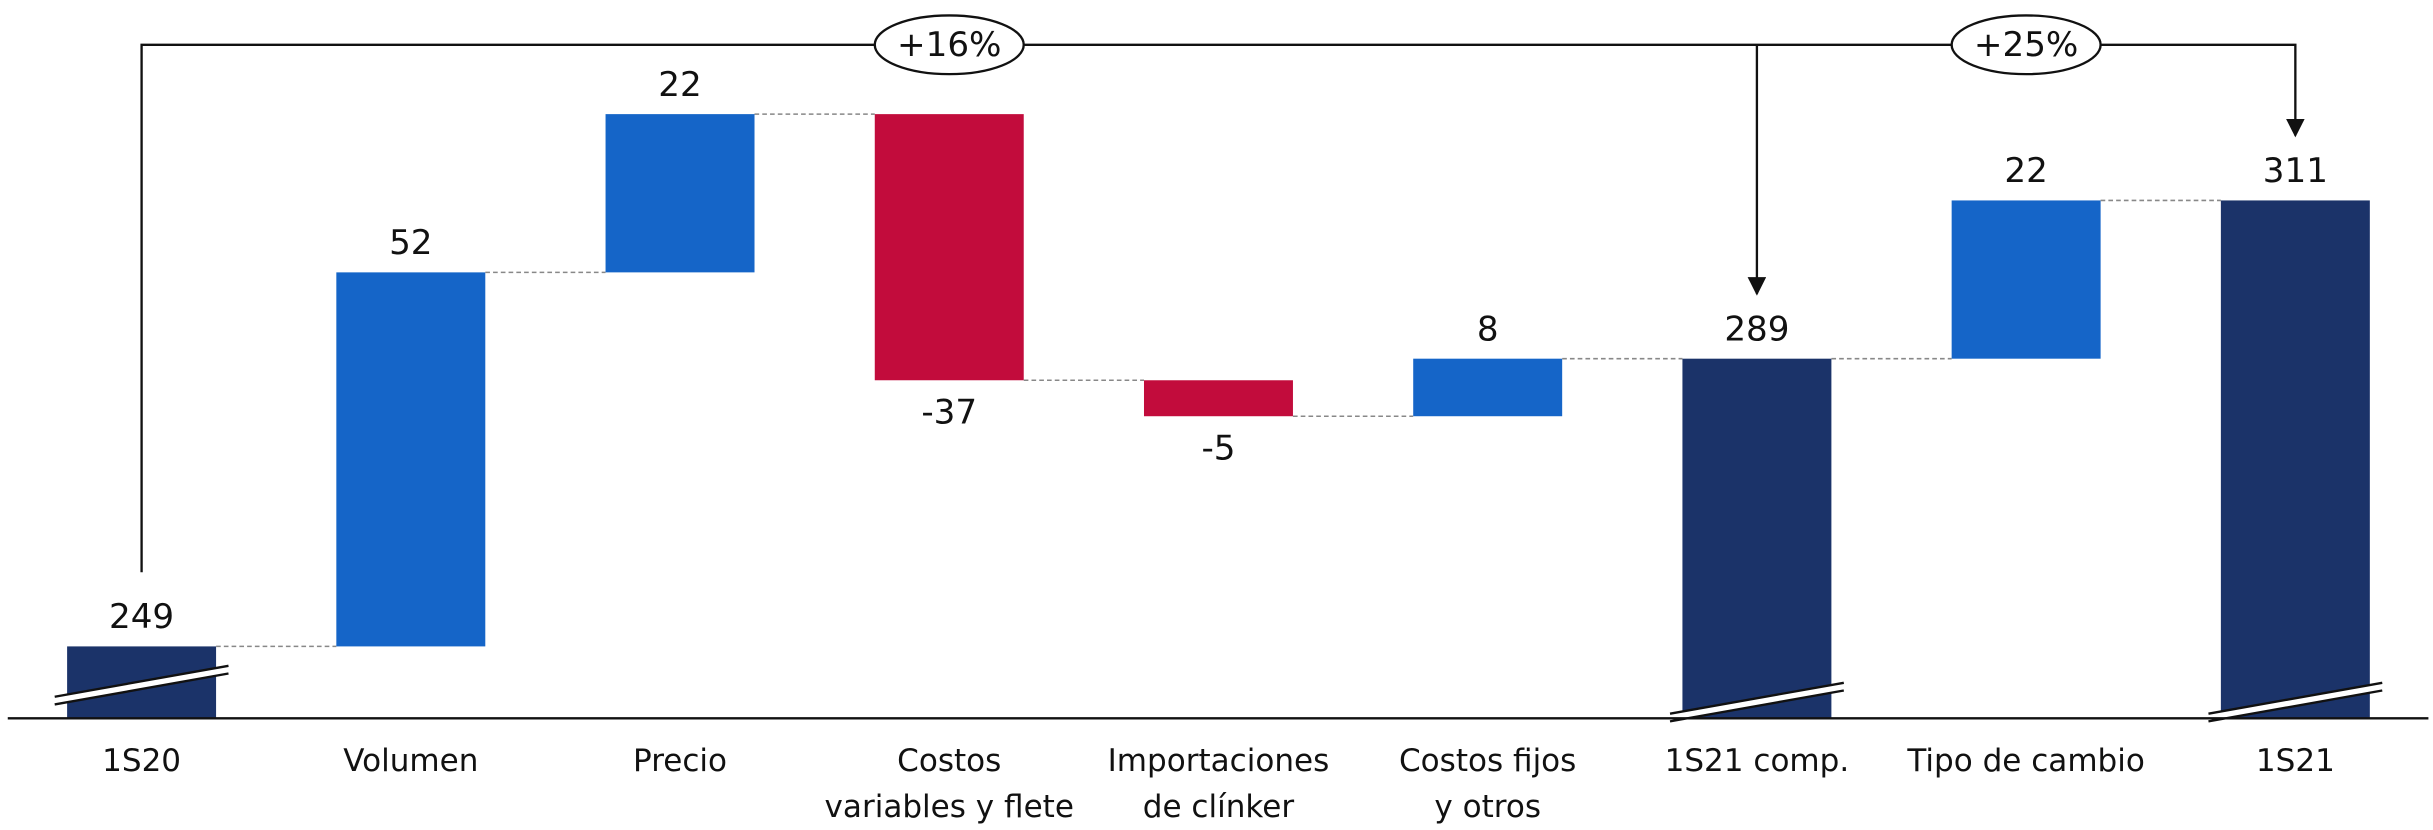 The height and width of the screenshot is (830, 2433). I want to click on x-tick-label: 1S20, so click(142, 760).